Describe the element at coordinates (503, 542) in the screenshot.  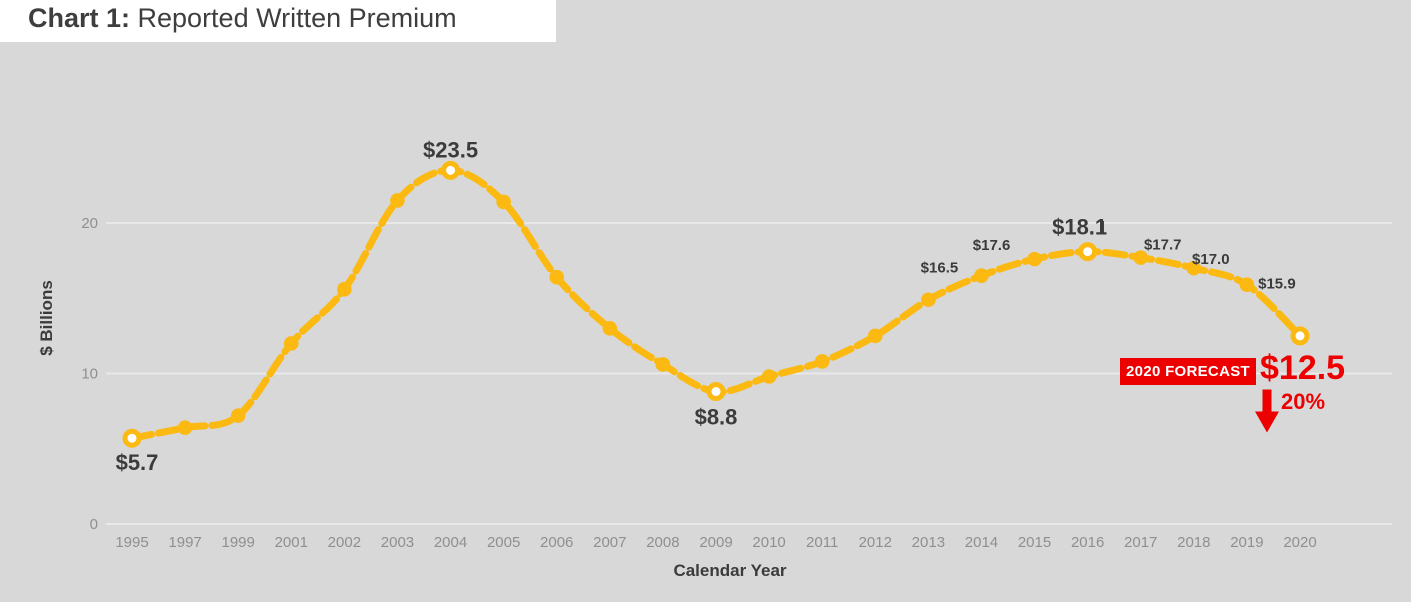
I see `x-tick-label: 2005` at that location.